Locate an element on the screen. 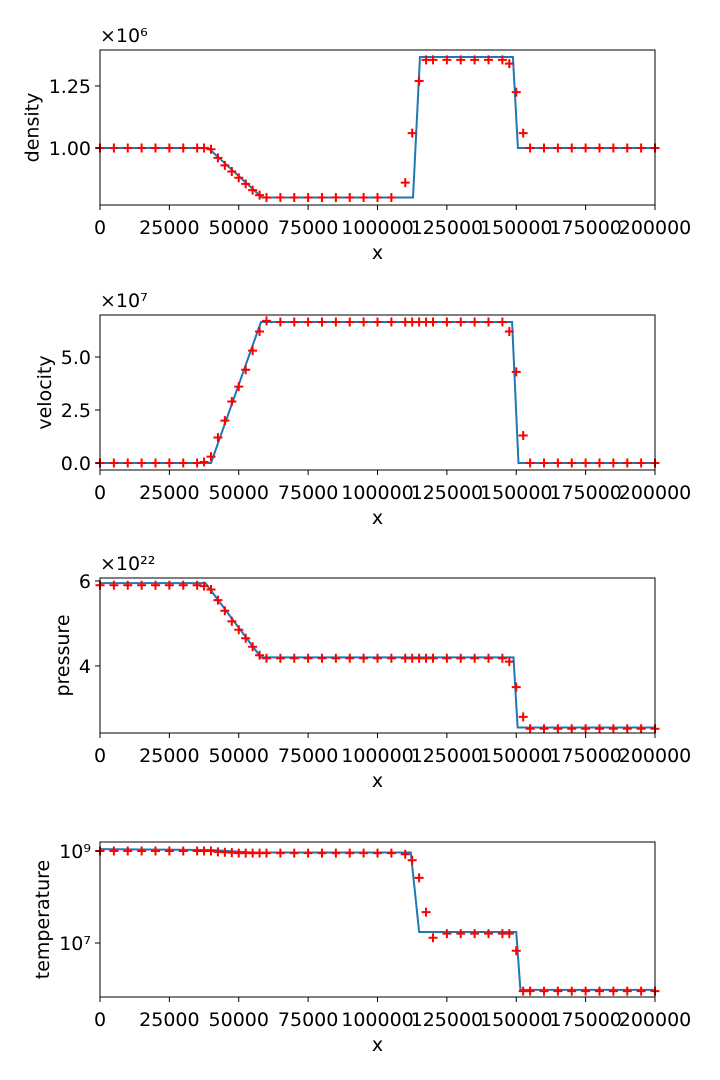  y-tick-label: 0.0 is located at coordinates (76, 464).